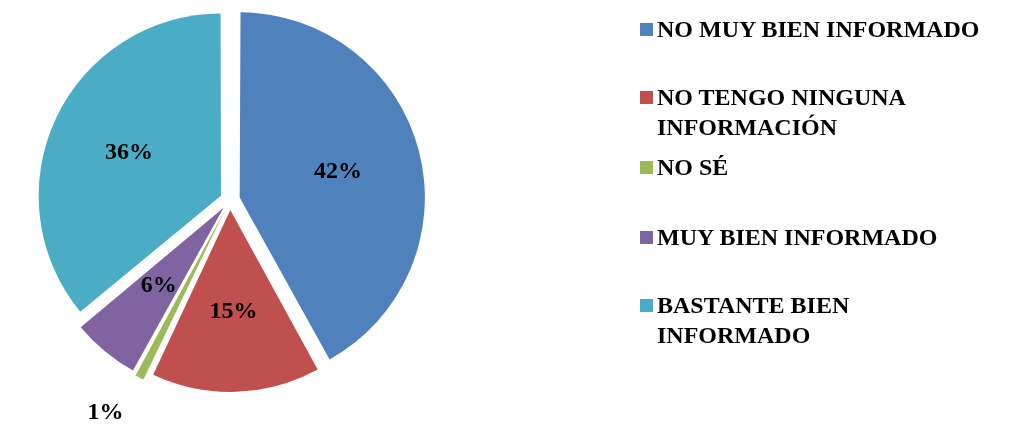 The height and width of the screenshot is (438, 1029). I want to click on legend-label: MUY BIEN INFORMADO, so click(797, 237).